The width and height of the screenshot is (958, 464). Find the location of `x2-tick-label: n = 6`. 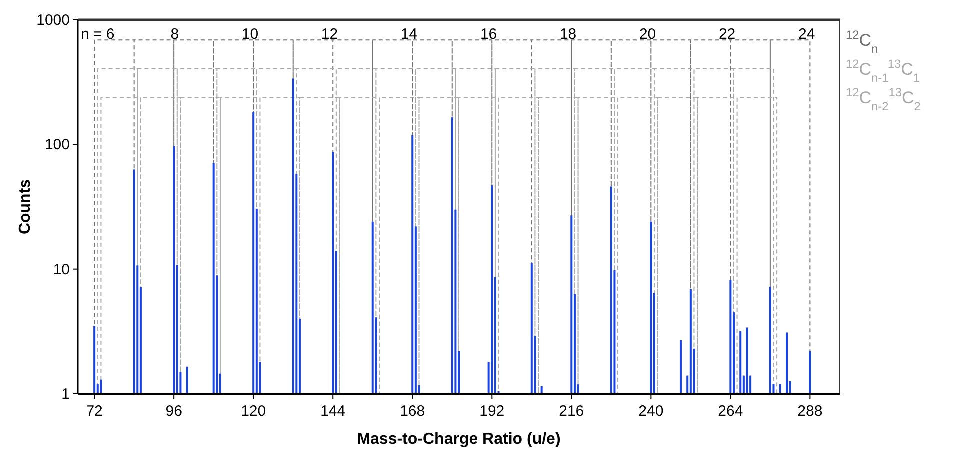

x2-tick-label: n = 6 is located at coordinates (98, 34).